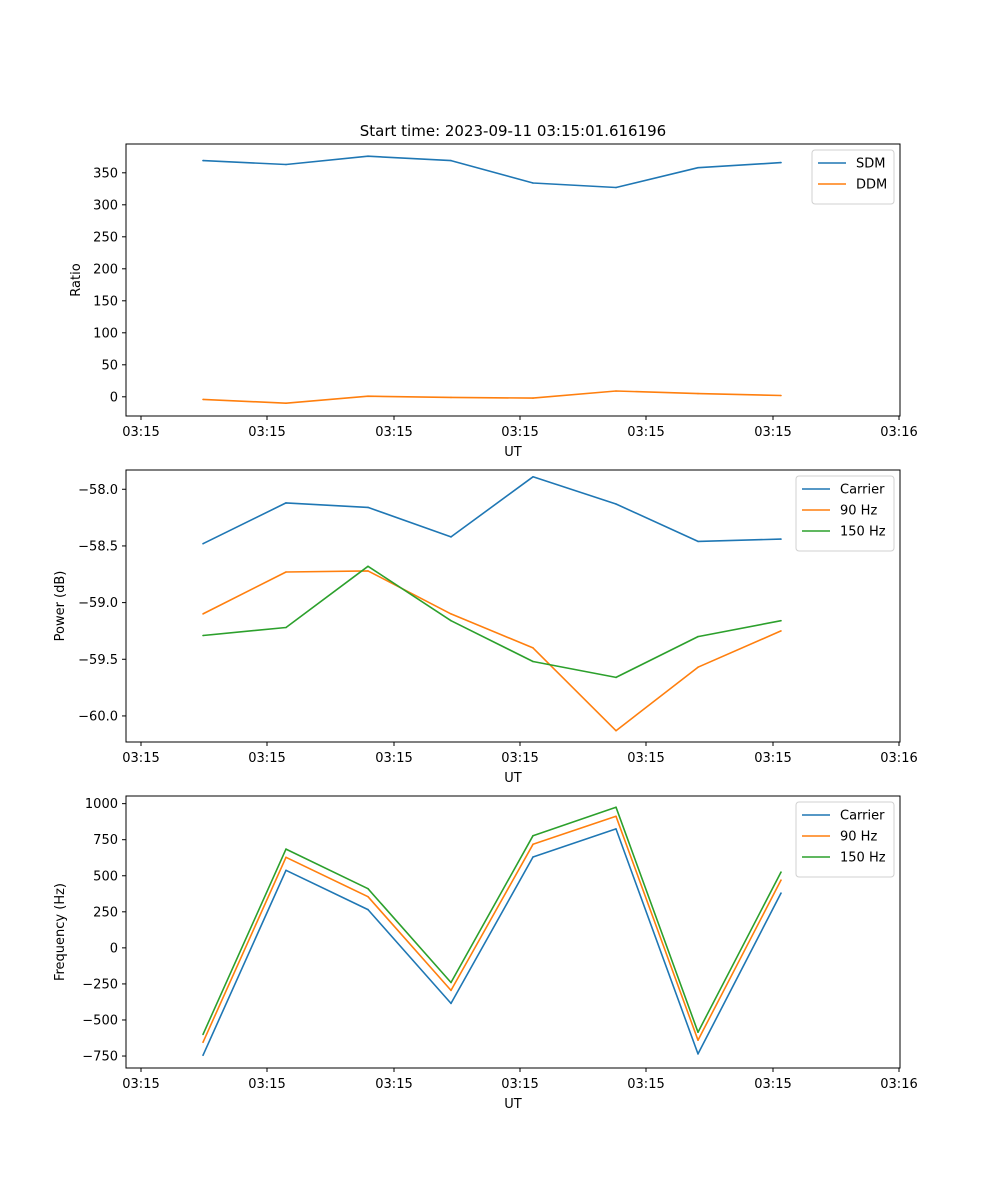 The width and height of the screenshot is (1000, 1204). I want to click on y-tick-label: 0, so click(114, 397).